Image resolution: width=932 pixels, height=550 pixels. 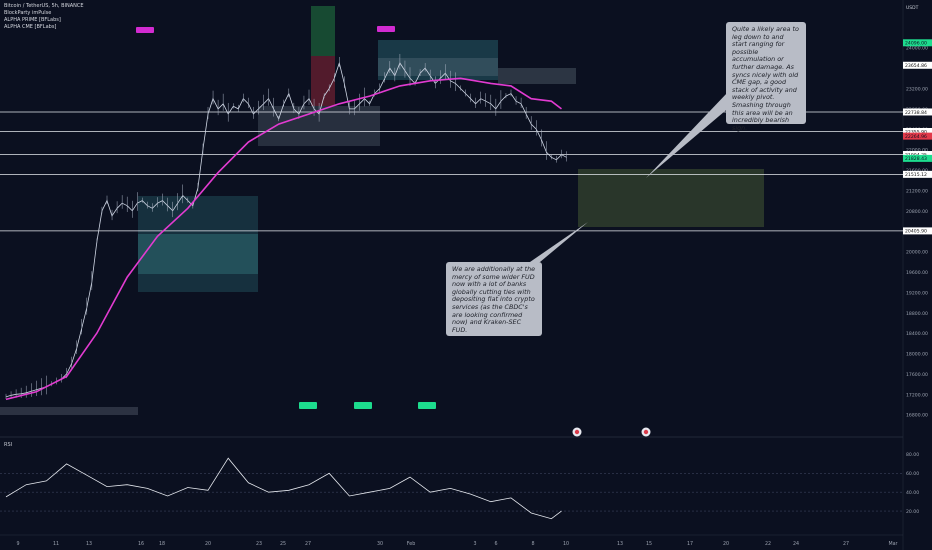 I want to click on indicator-2: ALPHA PRIME [BFLabs], so click(x=32, y=20).